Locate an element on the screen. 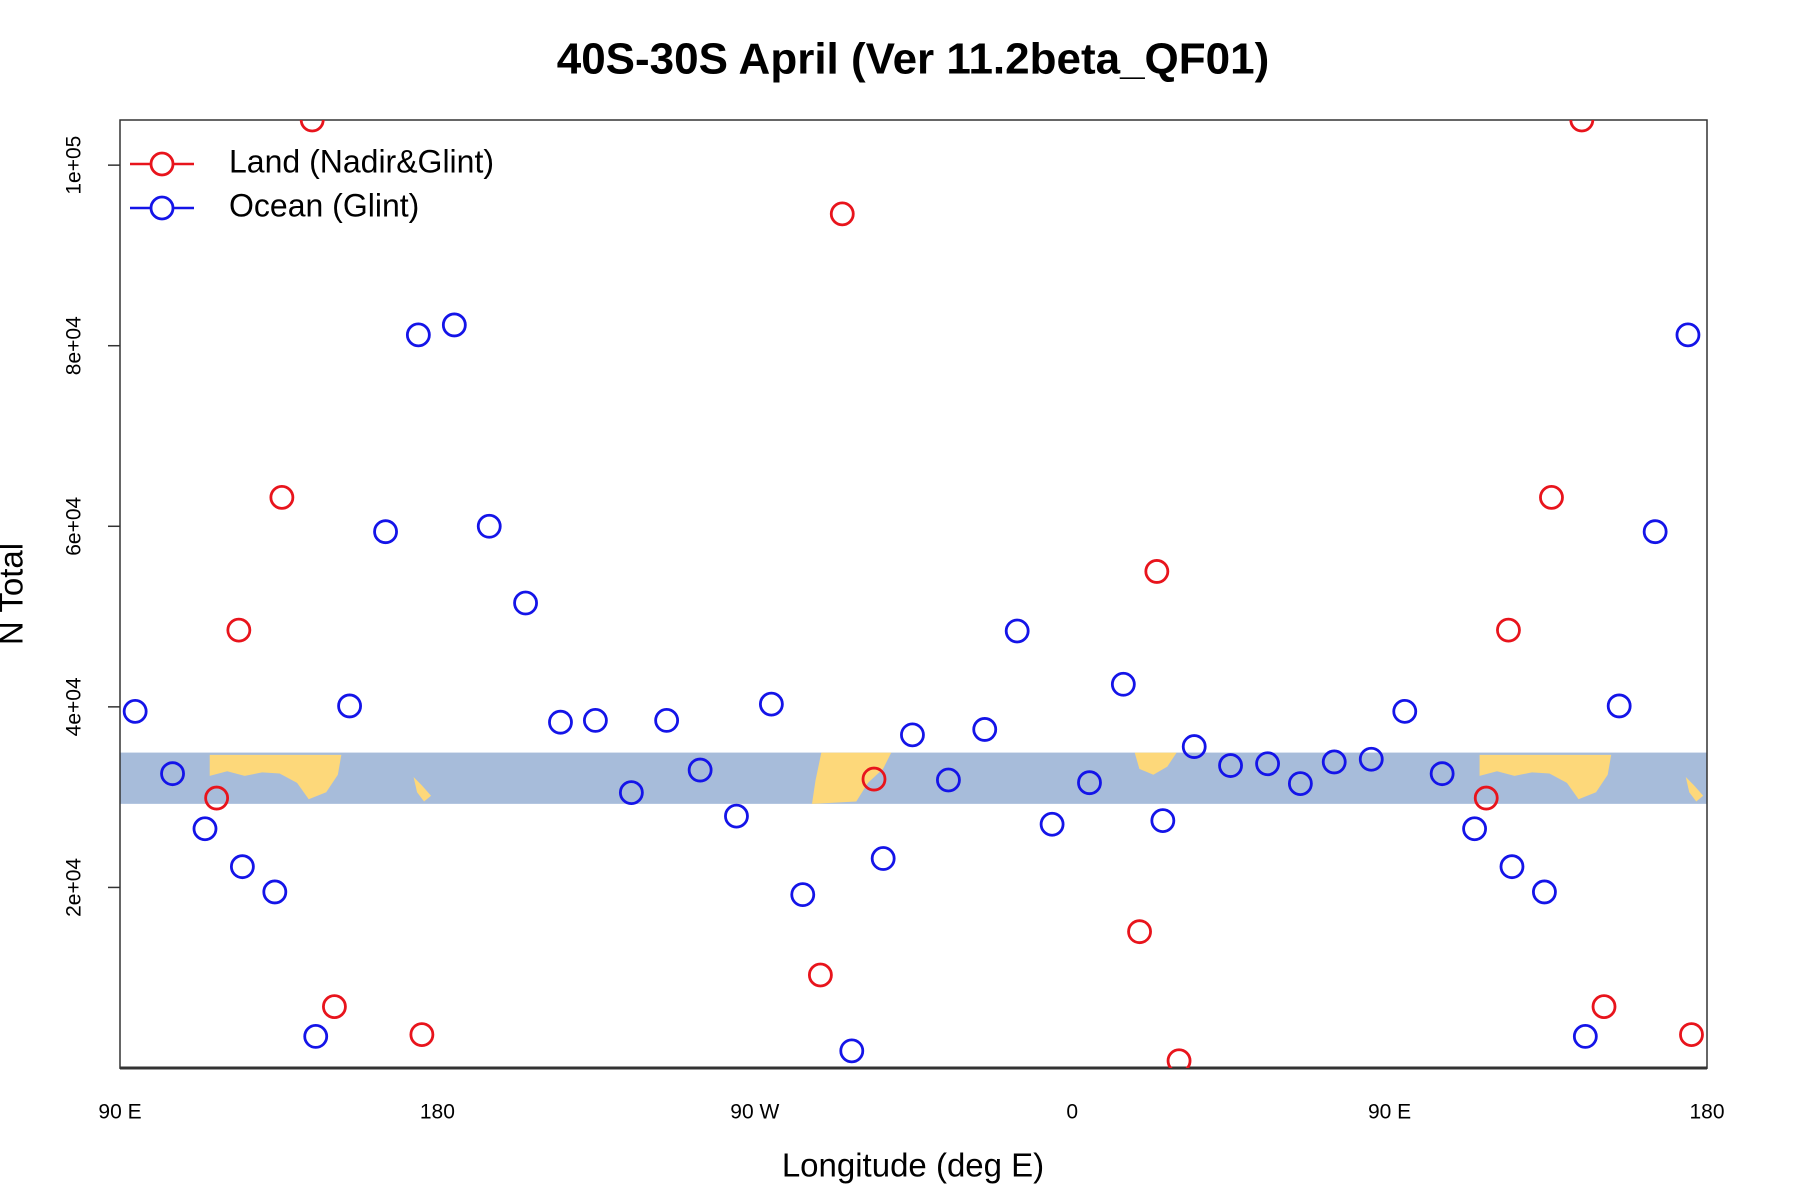 This screenshot has width=1800, height=1200. y-tick-label: 2e+04 is located at coordinates (74, 887).